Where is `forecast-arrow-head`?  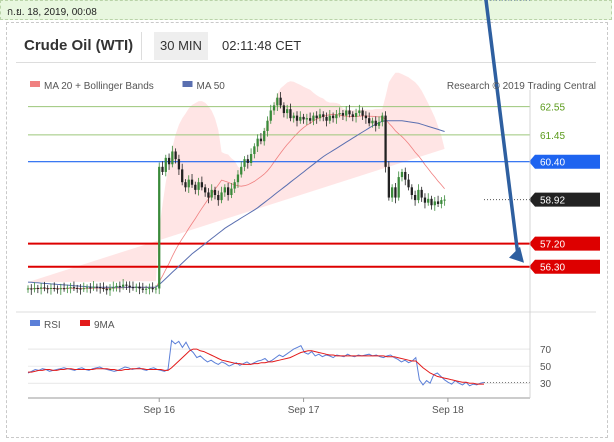 forecast-arrow-head is located at coordinates (516, 254).